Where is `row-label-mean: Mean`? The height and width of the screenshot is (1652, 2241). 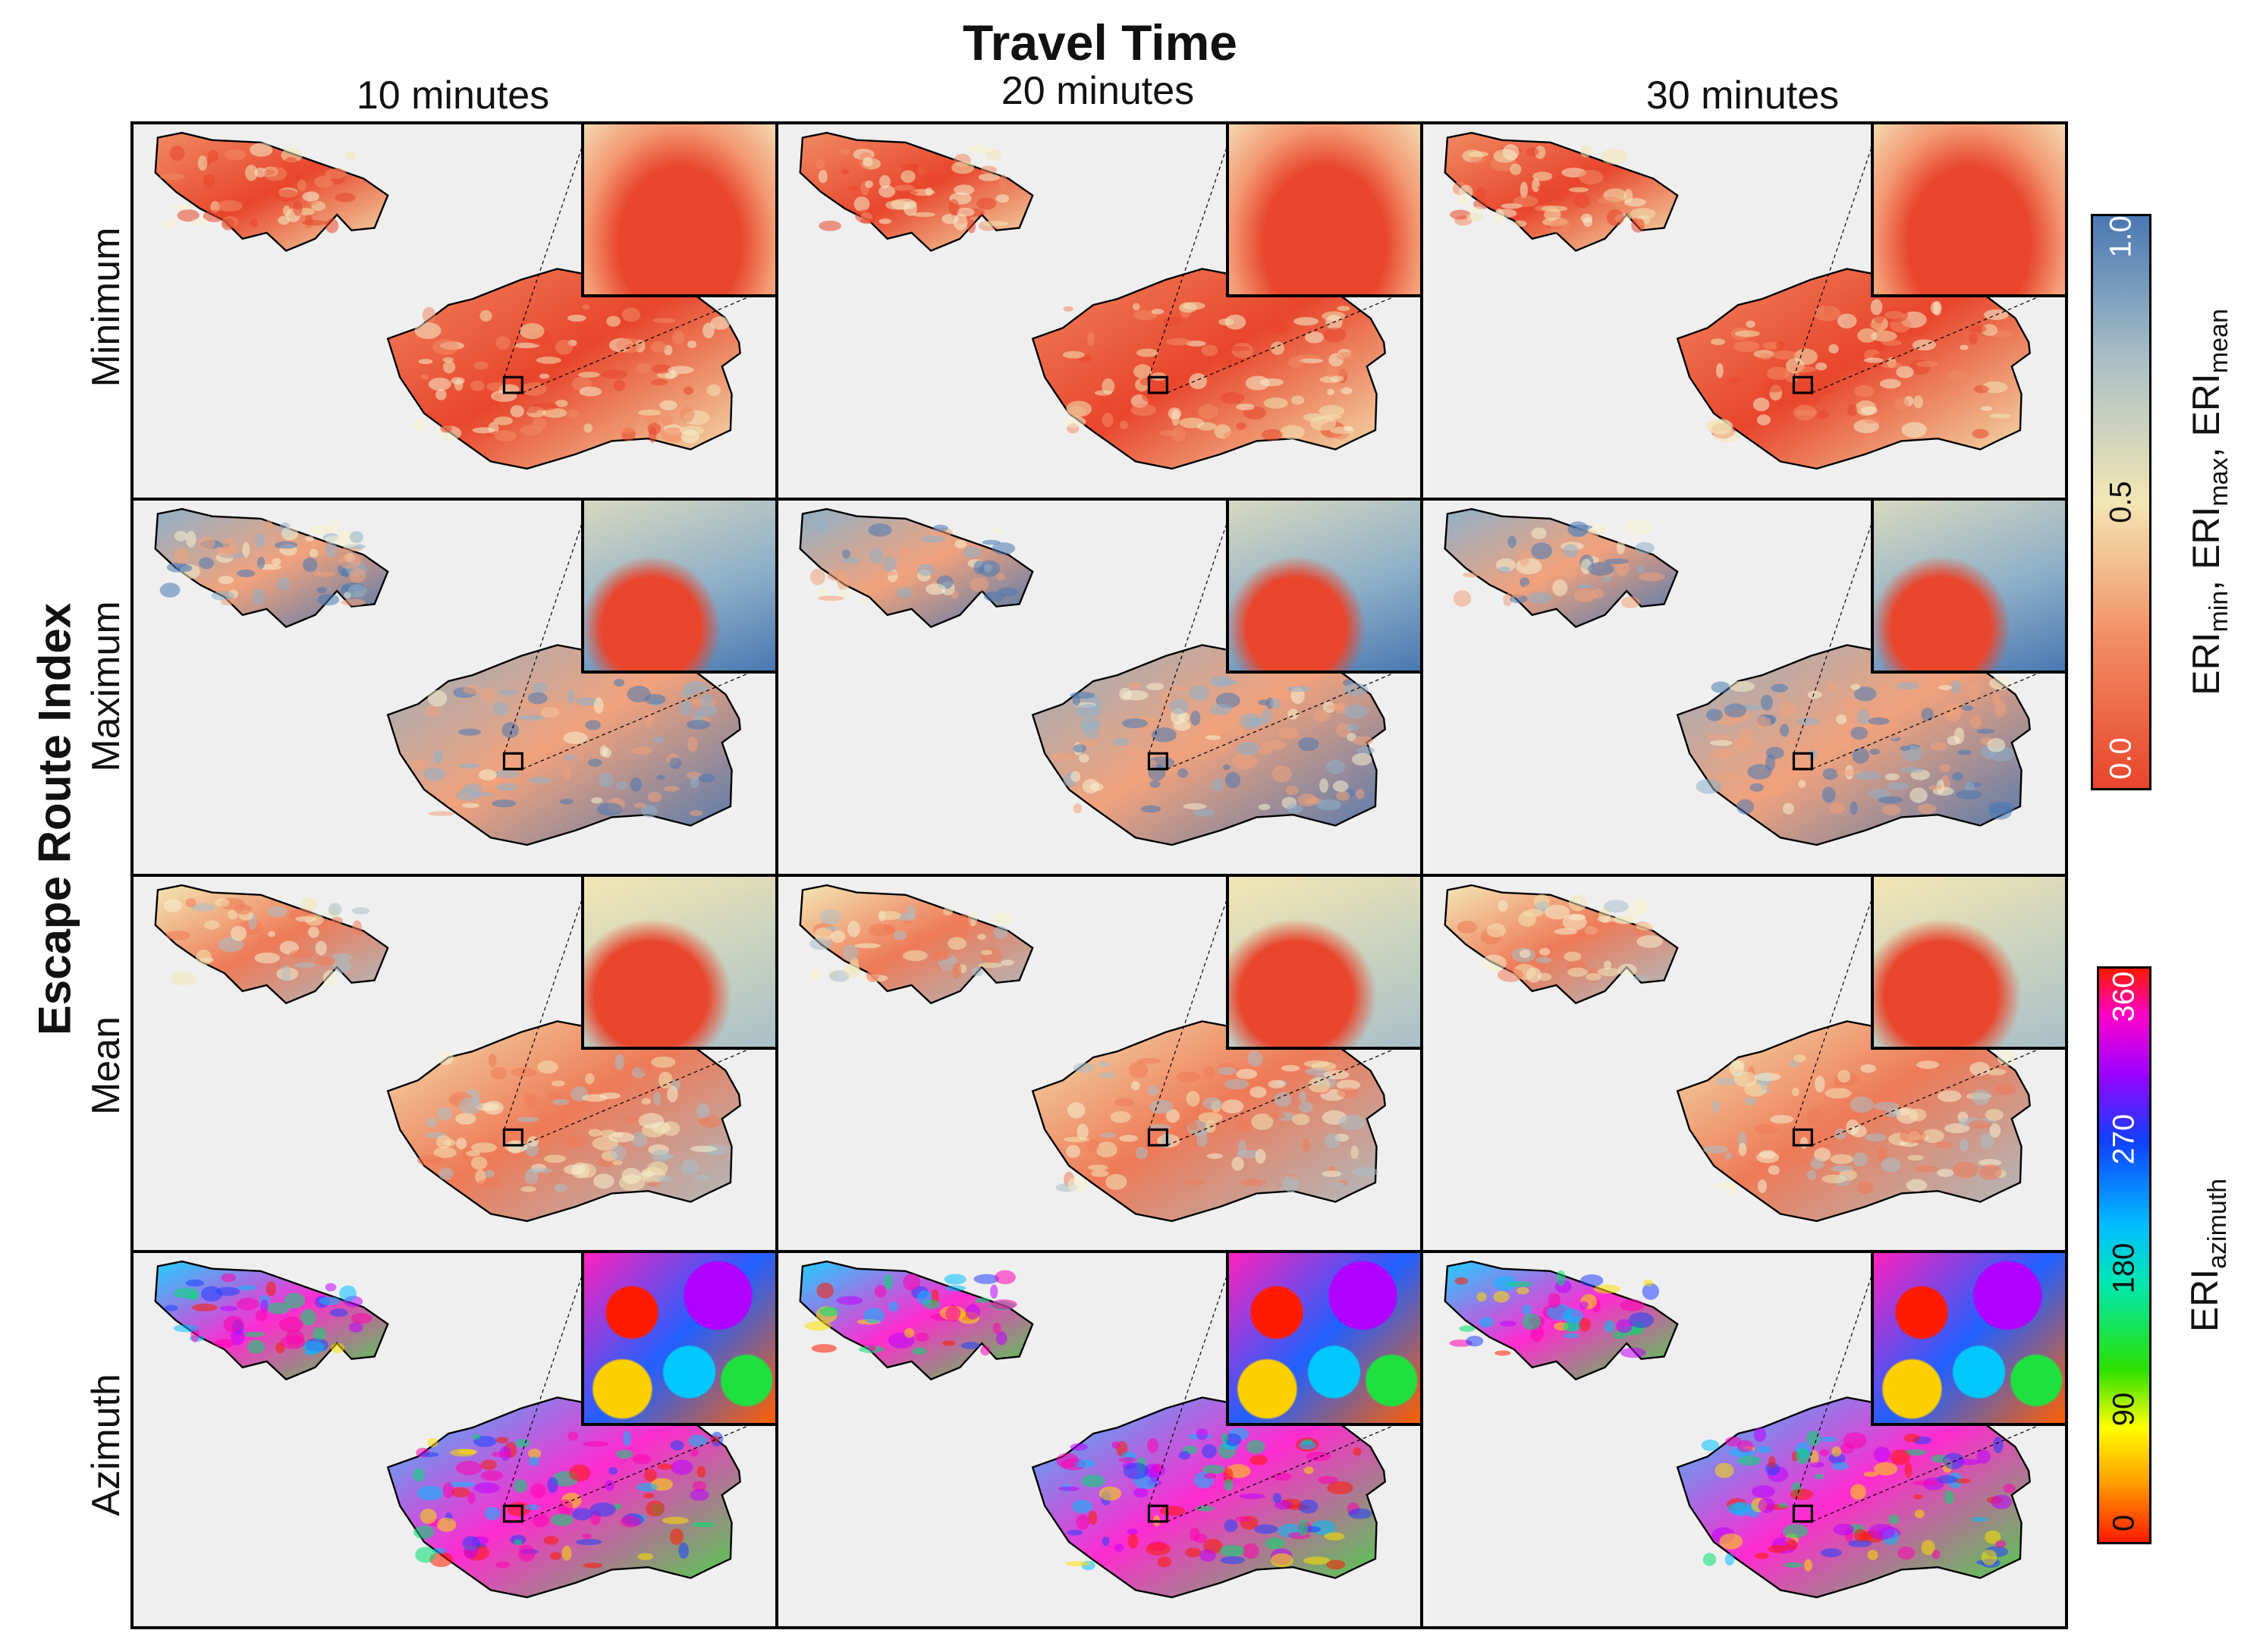 row-label-mean: Mean is located at coordinates (106, 1066).